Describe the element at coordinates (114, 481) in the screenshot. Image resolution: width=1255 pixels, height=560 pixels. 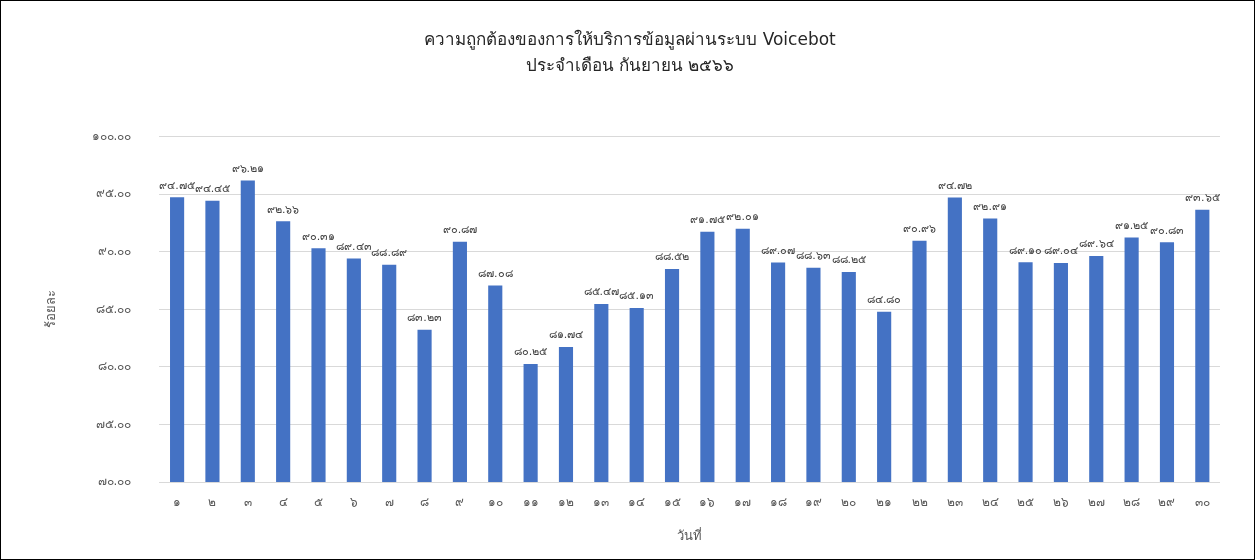
I see `y-tick-label: ๗๐.๐๐` at that location.